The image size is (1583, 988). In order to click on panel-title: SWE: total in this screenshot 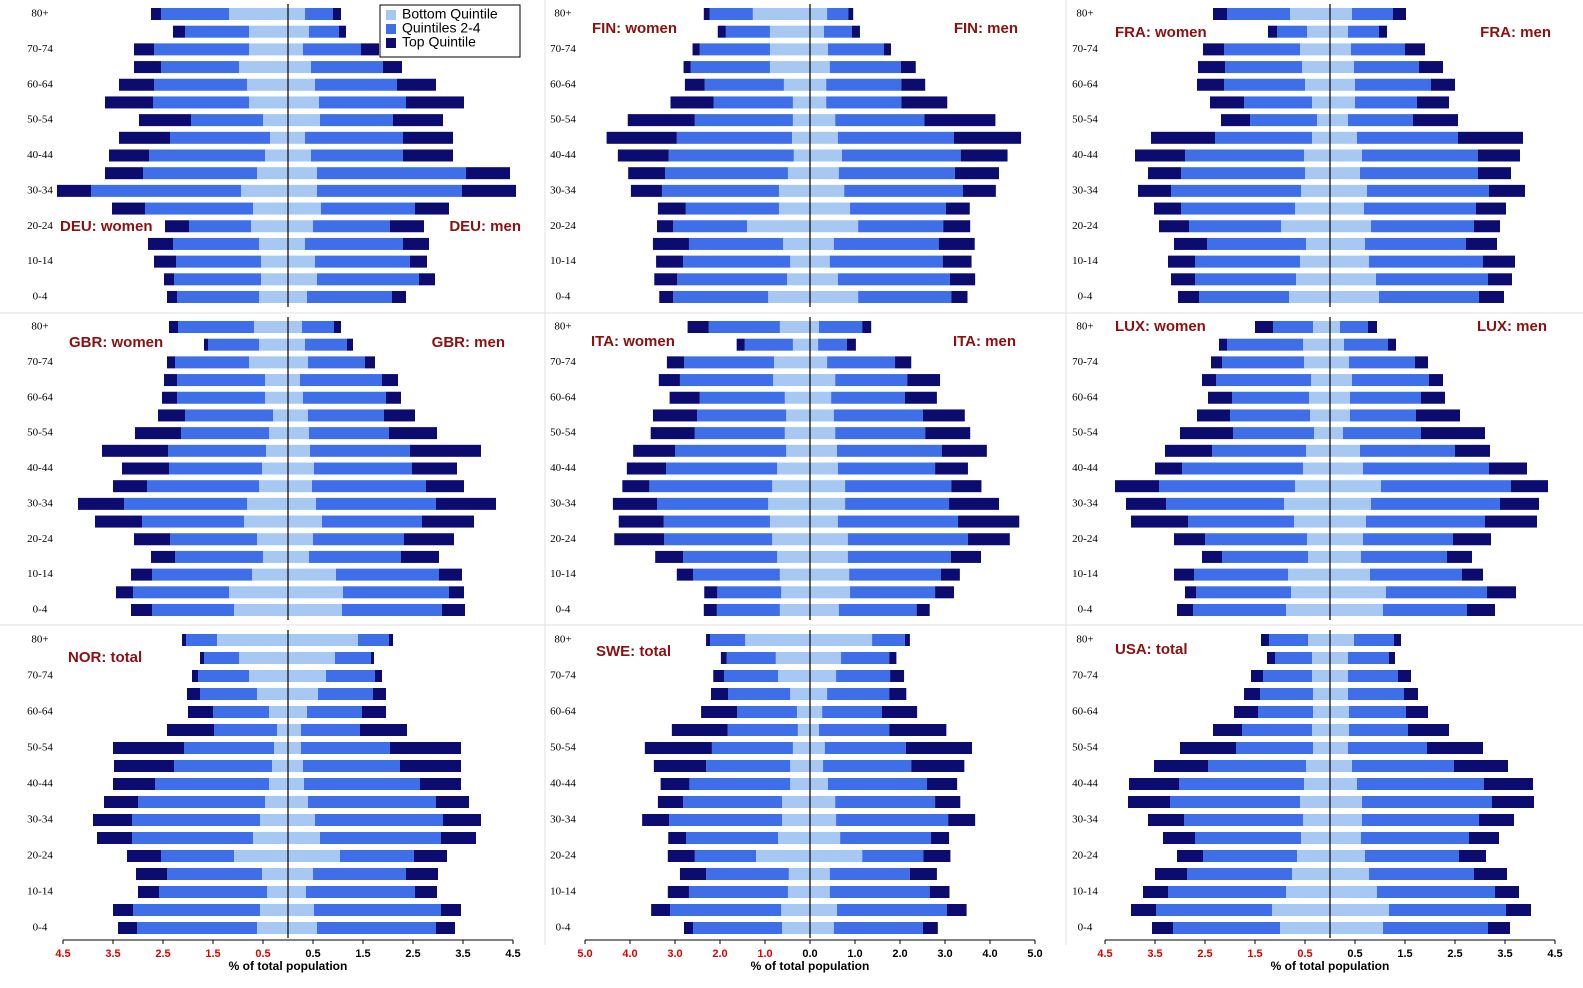, I will do `click(633, 651)`.